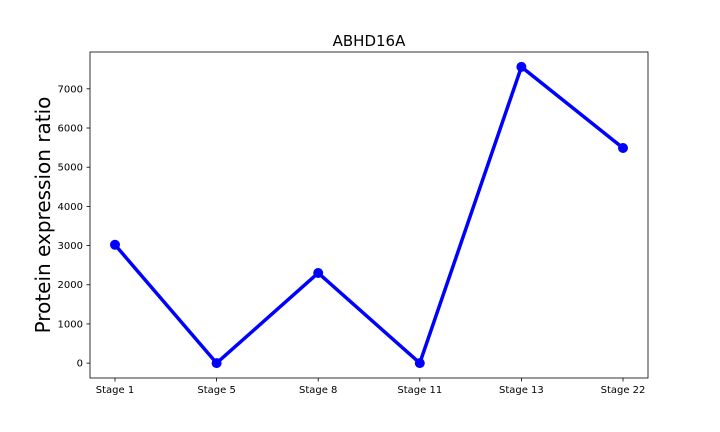 Image resolution: width=720 pixels, height=432 pixels. Describe the element at coordinates (115, 390) in the screenshot. I see `x-tick-label: Stage 1` at that location.